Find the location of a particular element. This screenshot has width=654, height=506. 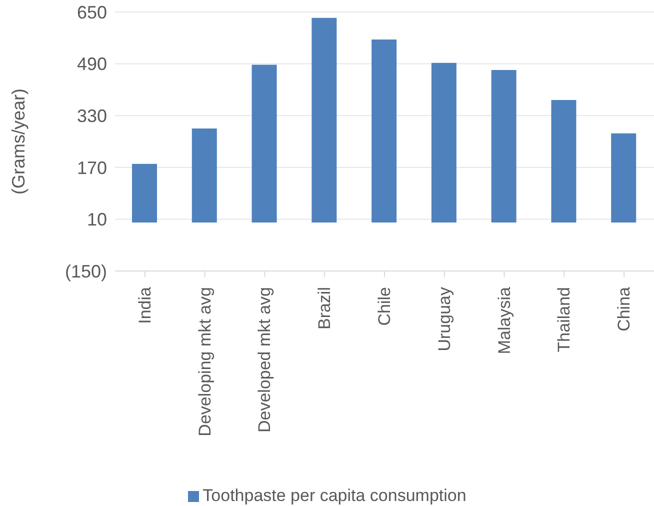

y-tick-label: 10 is located at coordinates (96, 220).